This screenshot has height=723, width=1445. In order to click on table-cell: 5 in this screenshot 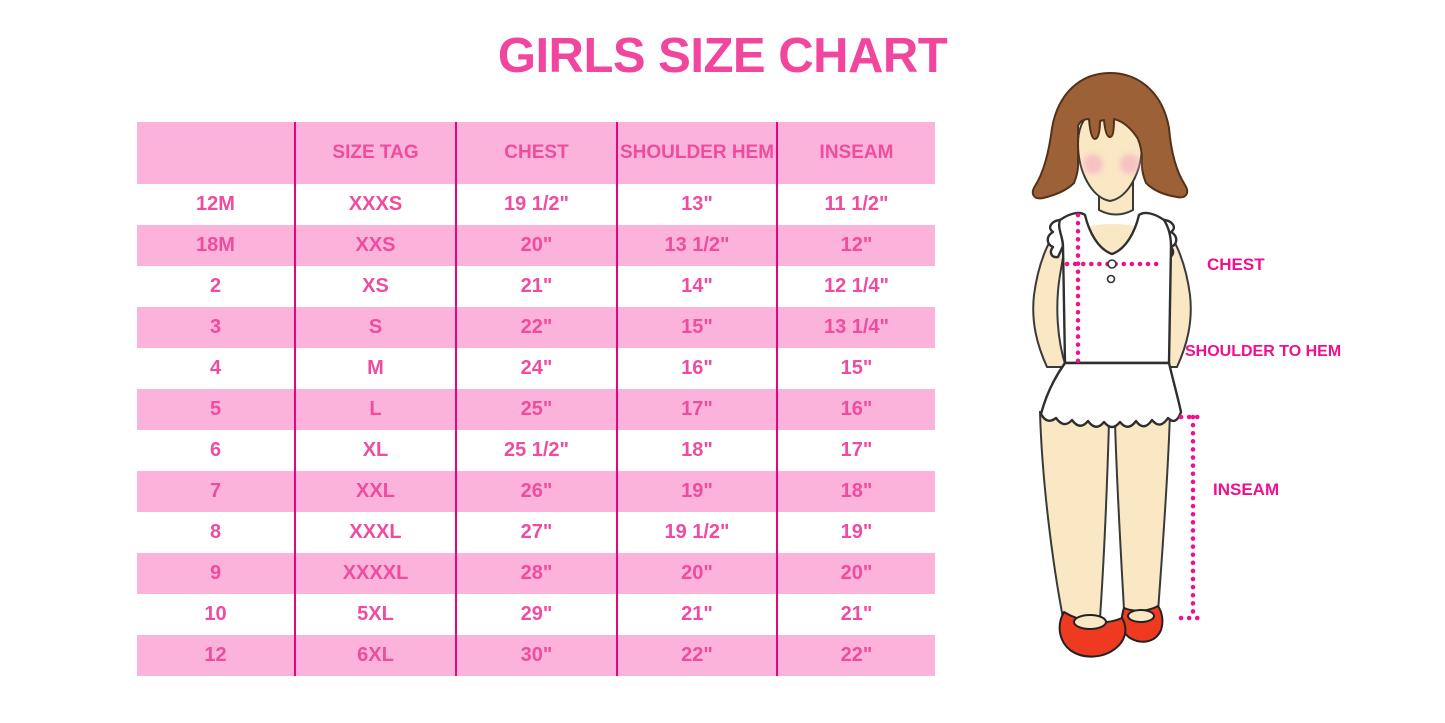, I will do `click(216, 409)`.